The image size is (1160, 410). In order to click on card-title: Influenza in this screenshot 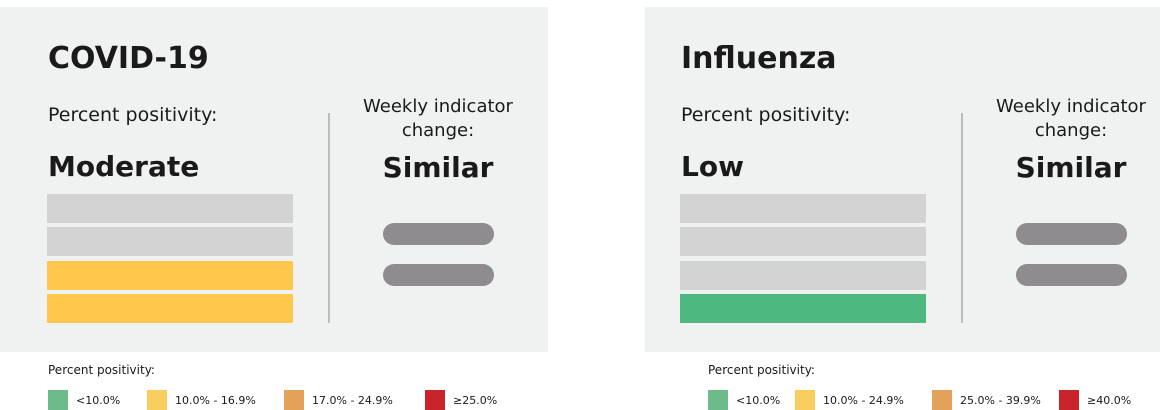, I will do `click(759, 58)`.